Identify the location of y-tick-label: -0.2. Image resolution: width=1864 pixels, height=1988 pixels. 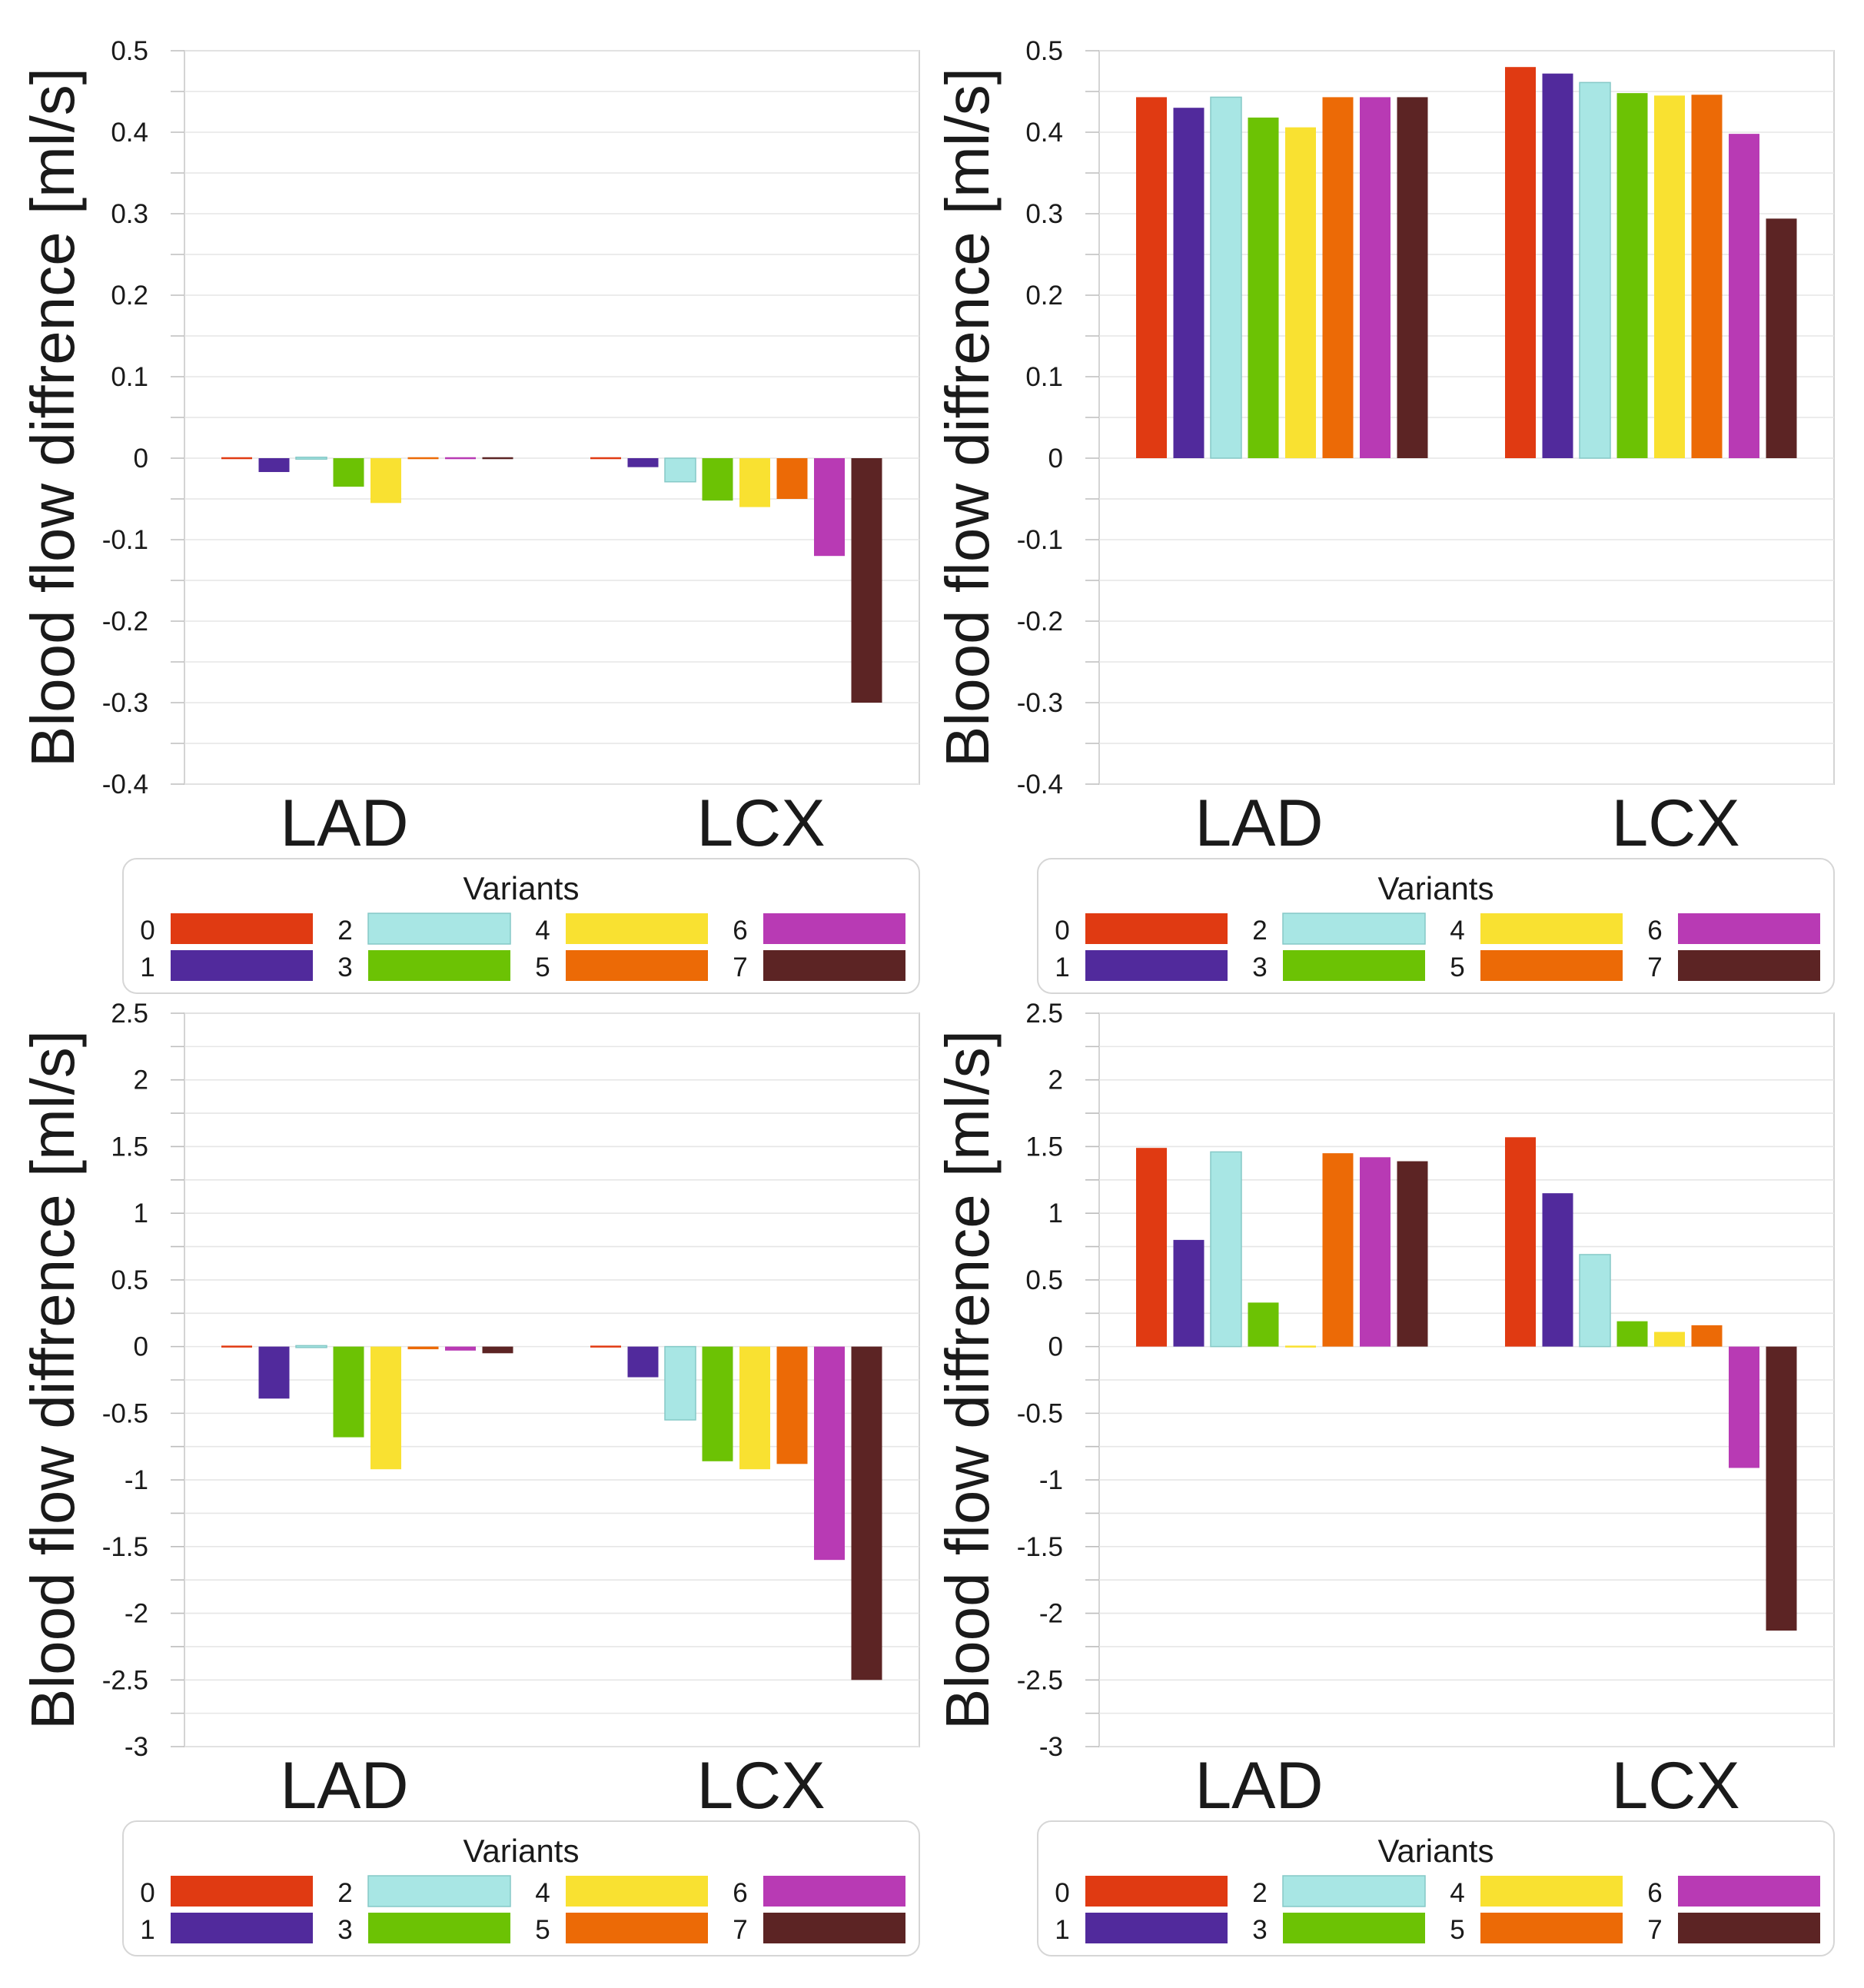
(125, 622).